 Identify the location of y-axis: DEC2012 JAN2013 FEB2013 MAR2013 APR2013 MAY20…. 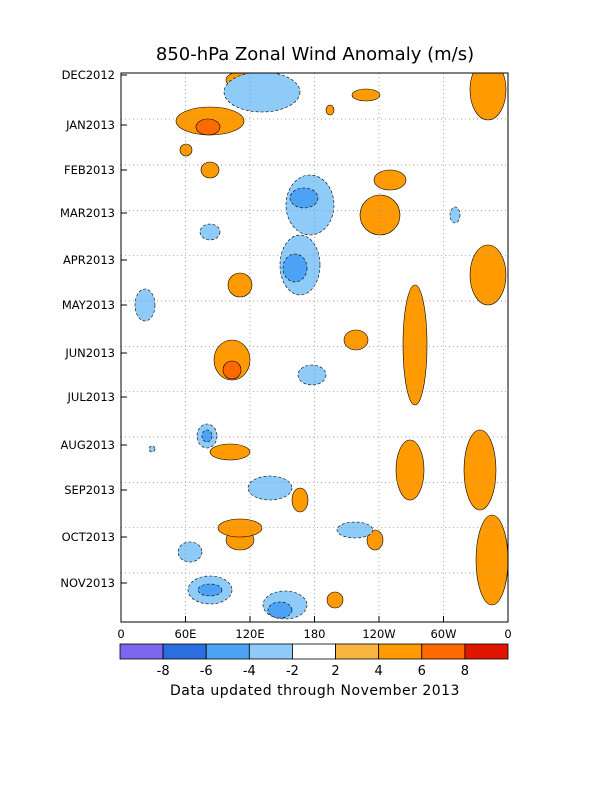
(93, 329).